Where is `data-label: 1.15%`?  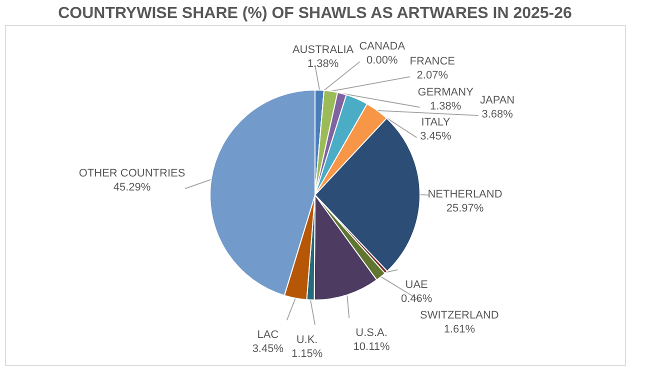 data-label: 1.15% is located at coordinates (307, 354).